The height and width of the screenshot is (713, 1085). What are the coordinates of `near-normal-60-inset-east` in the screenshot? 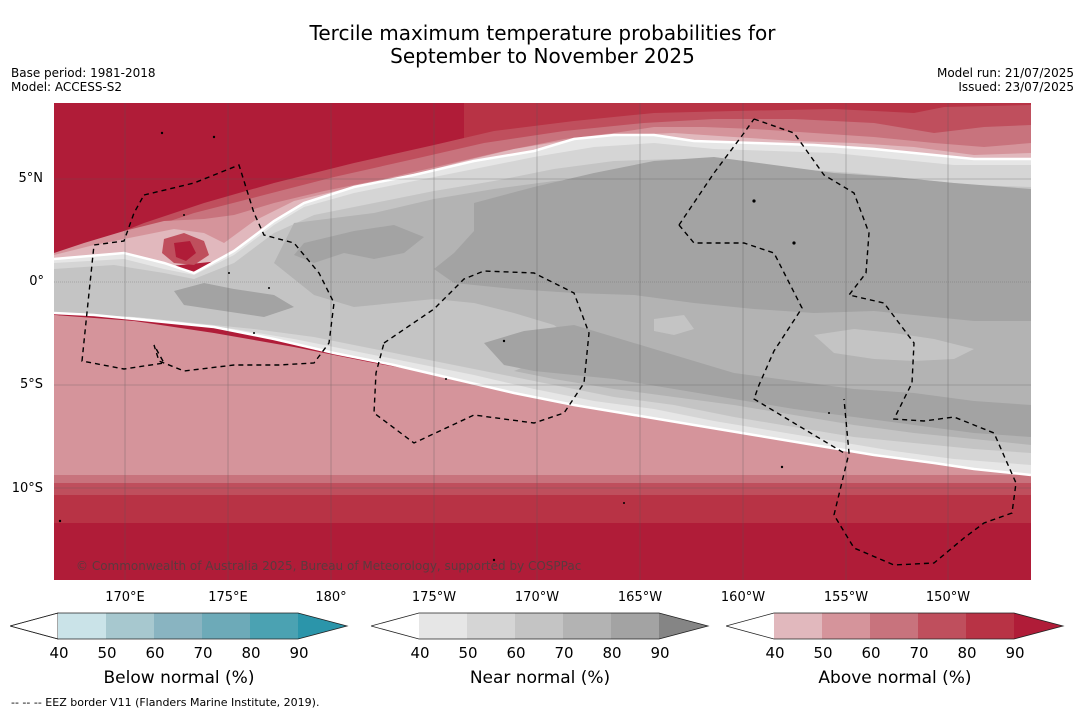 It's located at (894, 345).